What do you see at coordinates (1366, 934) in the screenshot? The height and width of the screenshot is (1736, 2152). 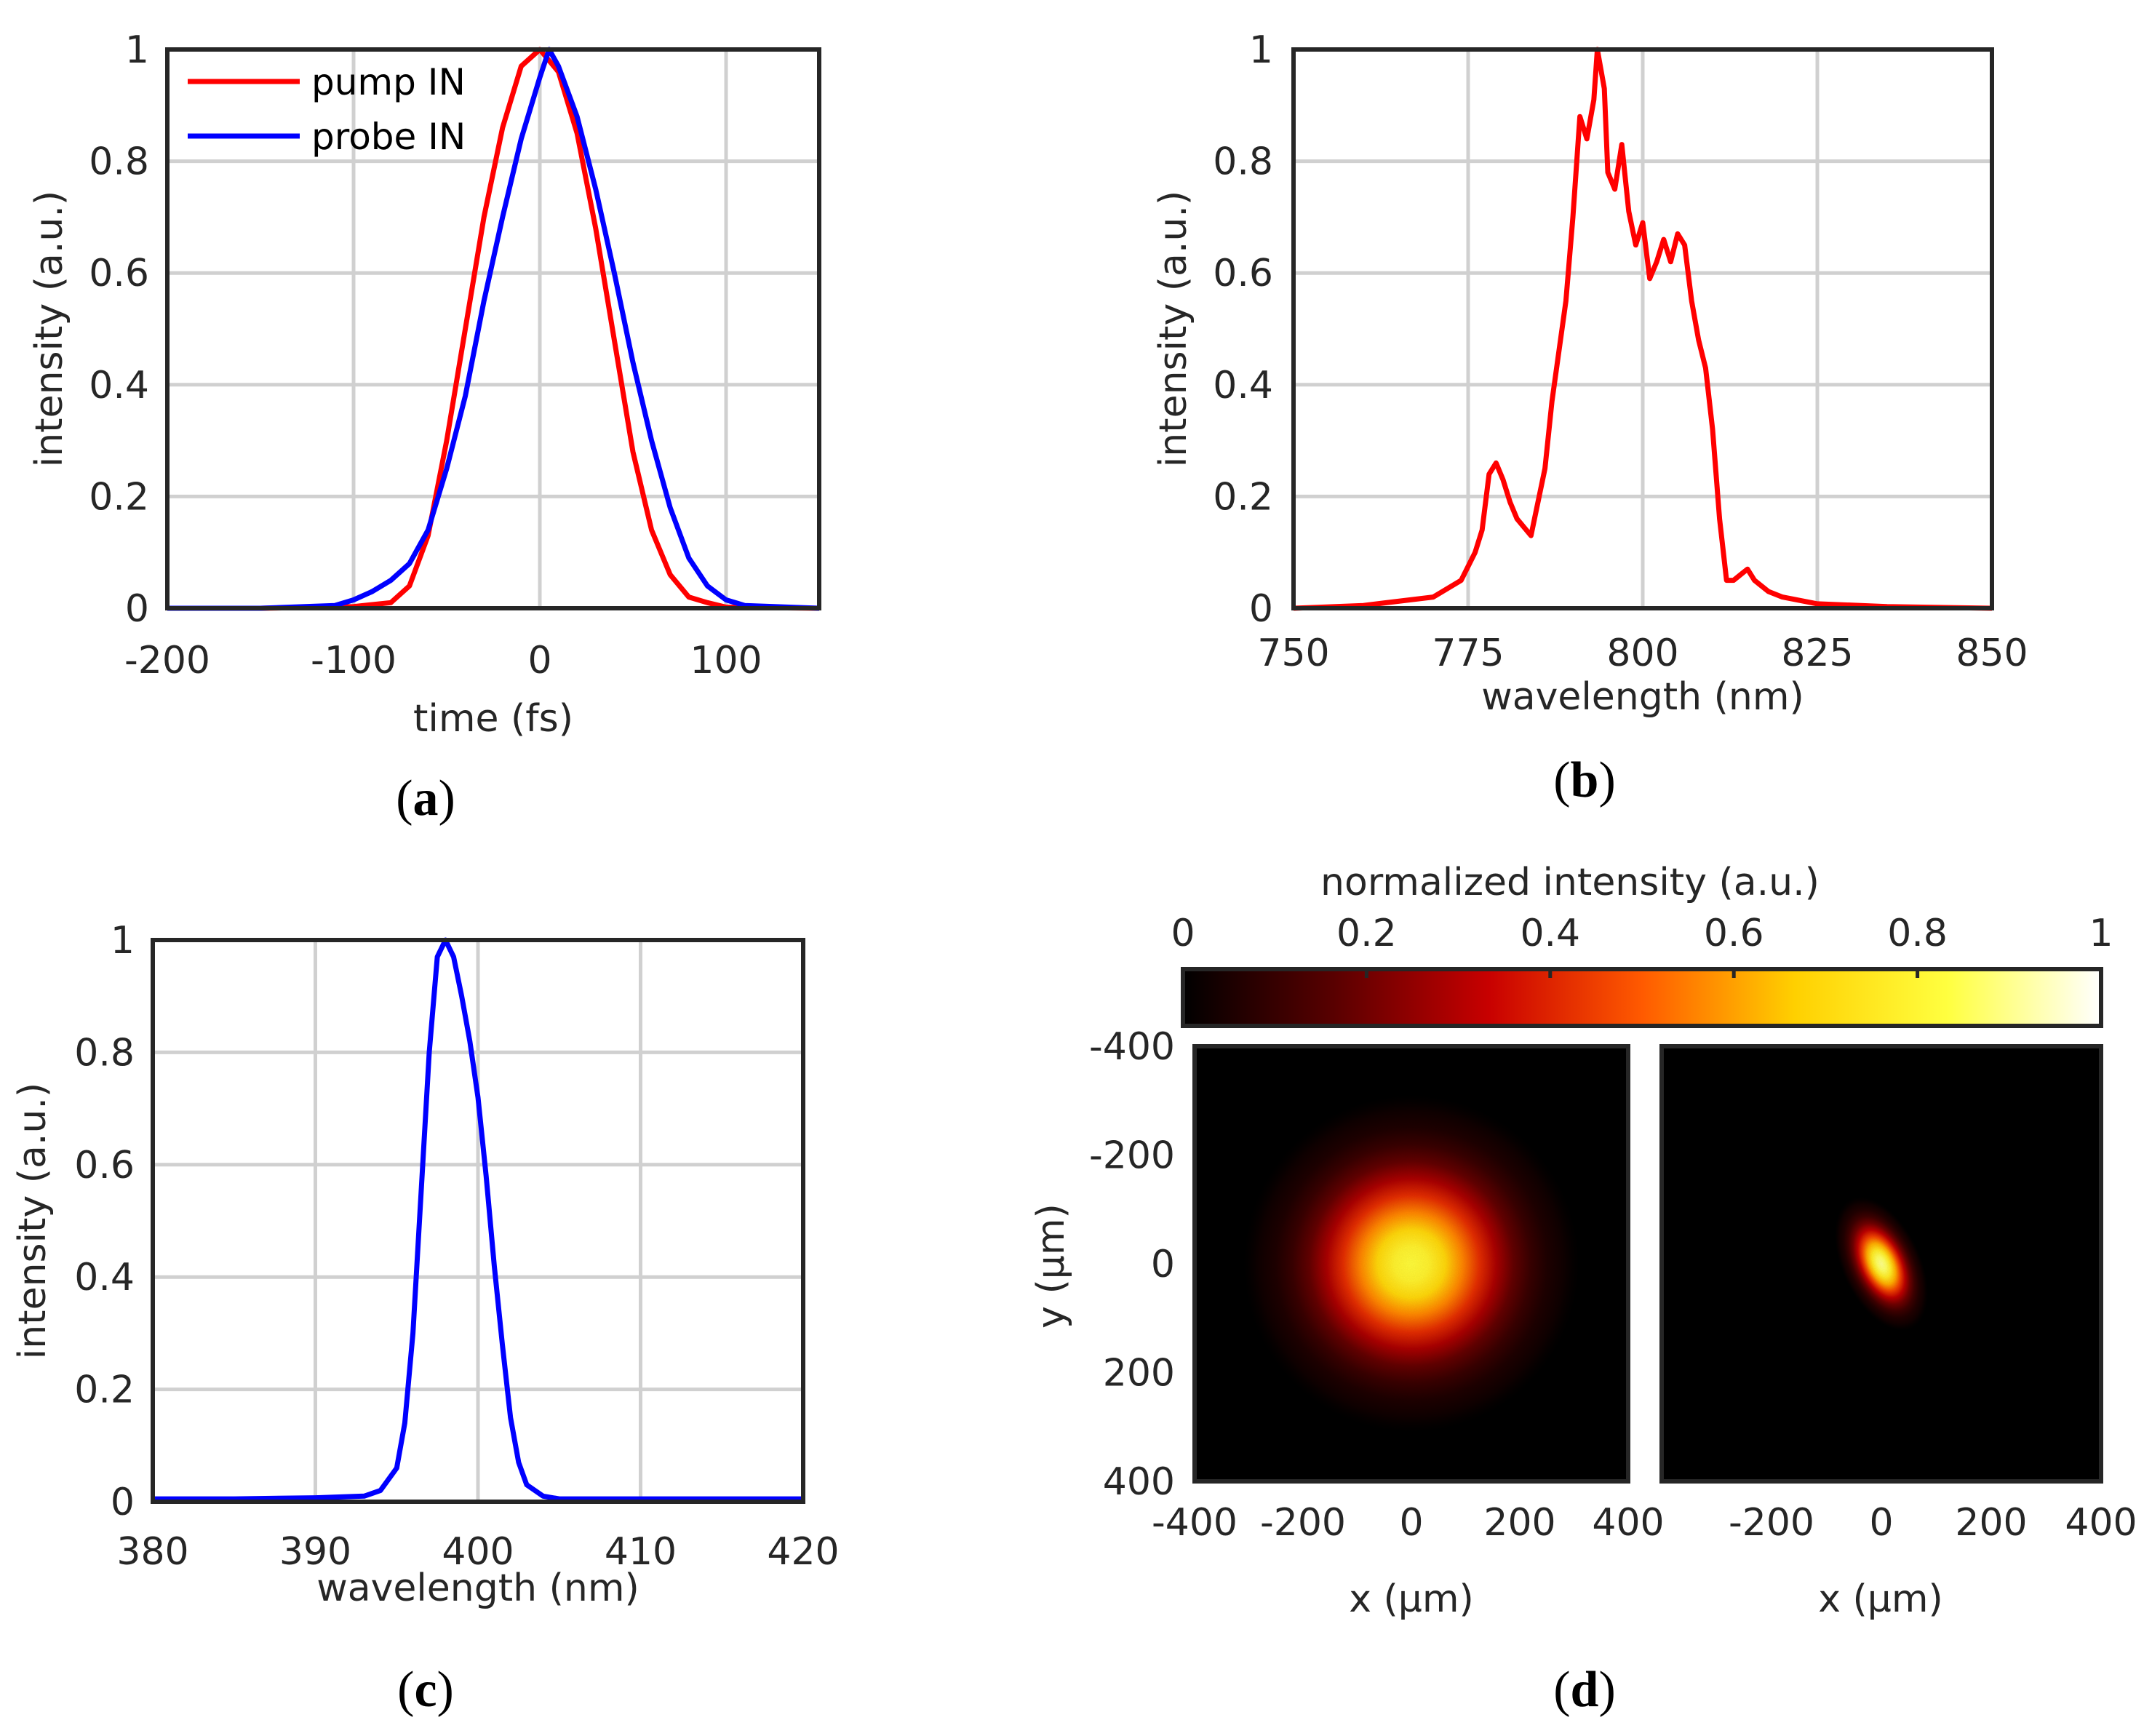 I see `colorbar-tick-label: 0.2` at bounding box center [1366, 934].